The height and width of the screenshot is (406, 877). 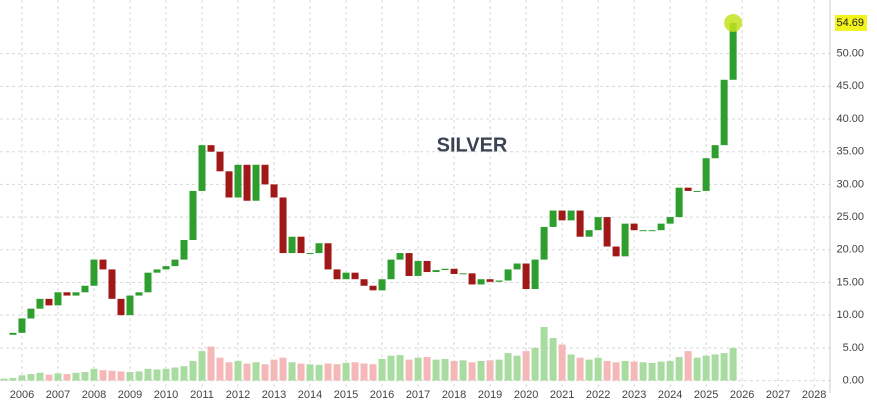 I want to click on y-tick-label: 50.00, so click(x=850, y=54).